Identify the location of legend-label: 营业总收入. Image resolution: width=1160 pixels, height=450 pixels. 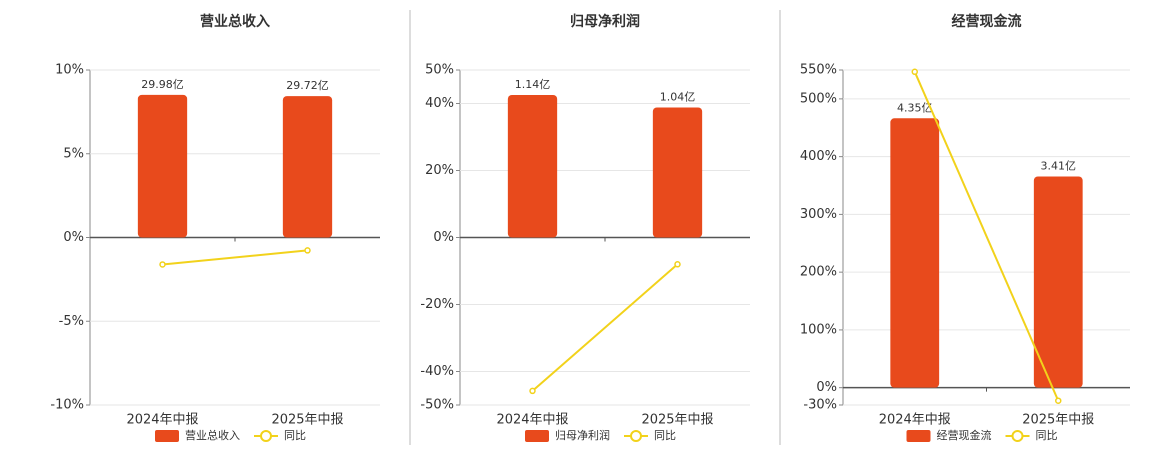
(212, 435).